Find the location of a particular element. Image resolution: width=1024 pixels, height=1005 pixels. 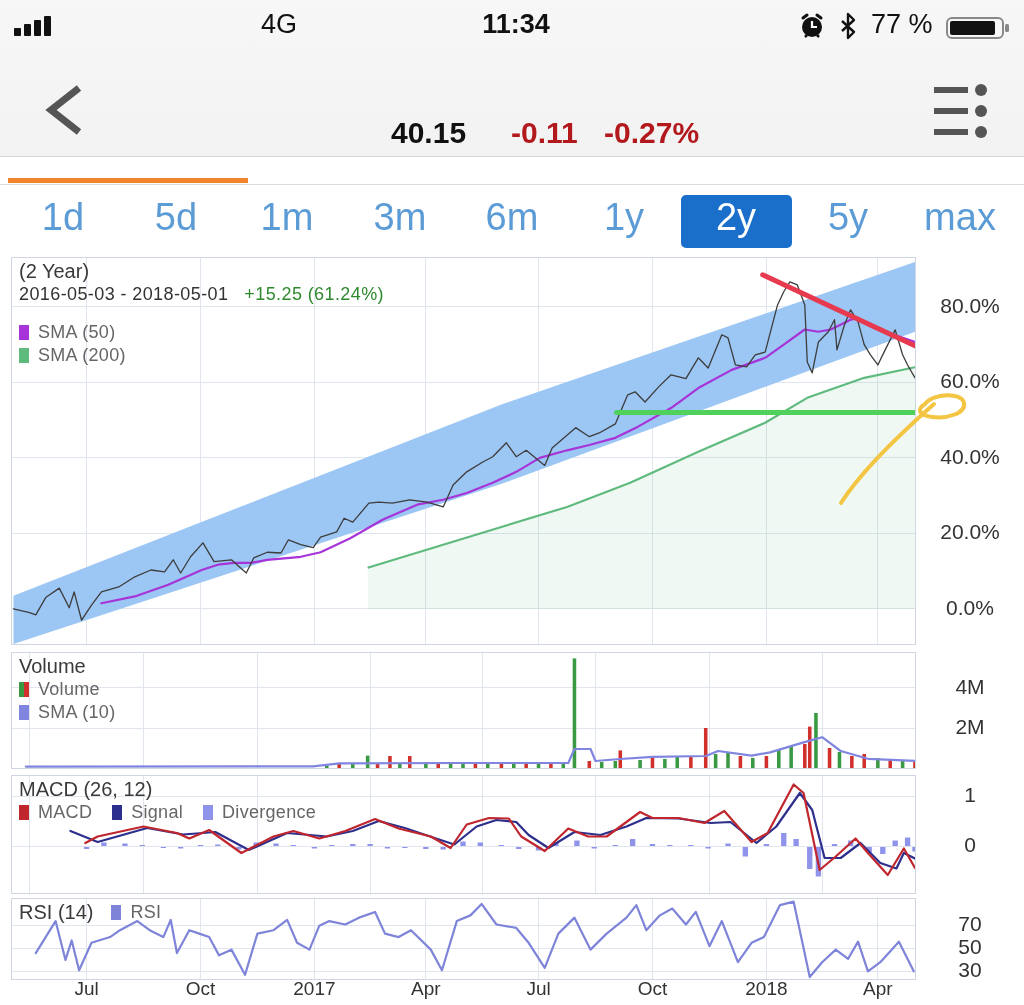

legend-label: SMA (200) is located at coordinates (82, 355).